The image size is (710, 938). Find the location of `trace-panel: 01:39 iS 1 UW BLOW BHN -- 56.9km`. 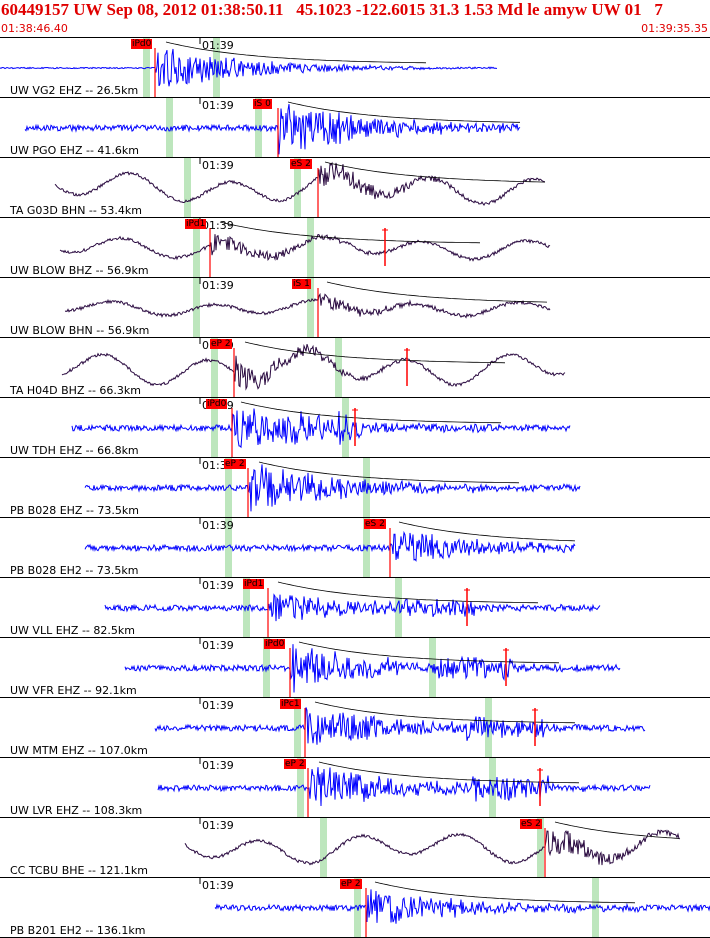

trace-panel: 01:39 iS 1 UW BLOW BHN -- 56.9km is located at coordinates (355, 308).